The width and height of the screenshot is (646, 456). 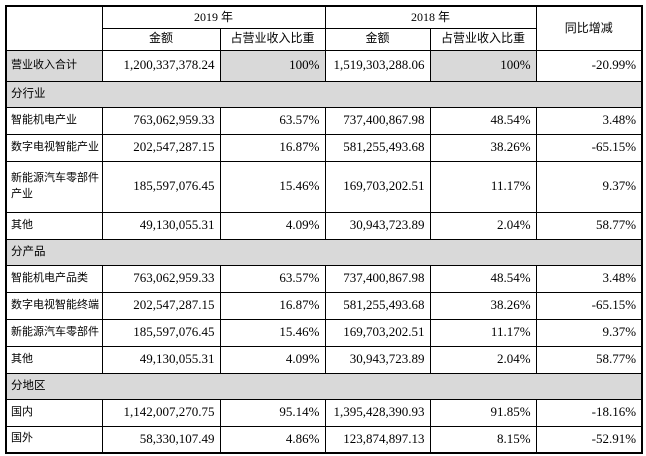 What do you see at coordinates (161, 412) in the screenshot?
I see `amount-2019-cell: 1,142,007,270.75` at bounding box center [161, 412].